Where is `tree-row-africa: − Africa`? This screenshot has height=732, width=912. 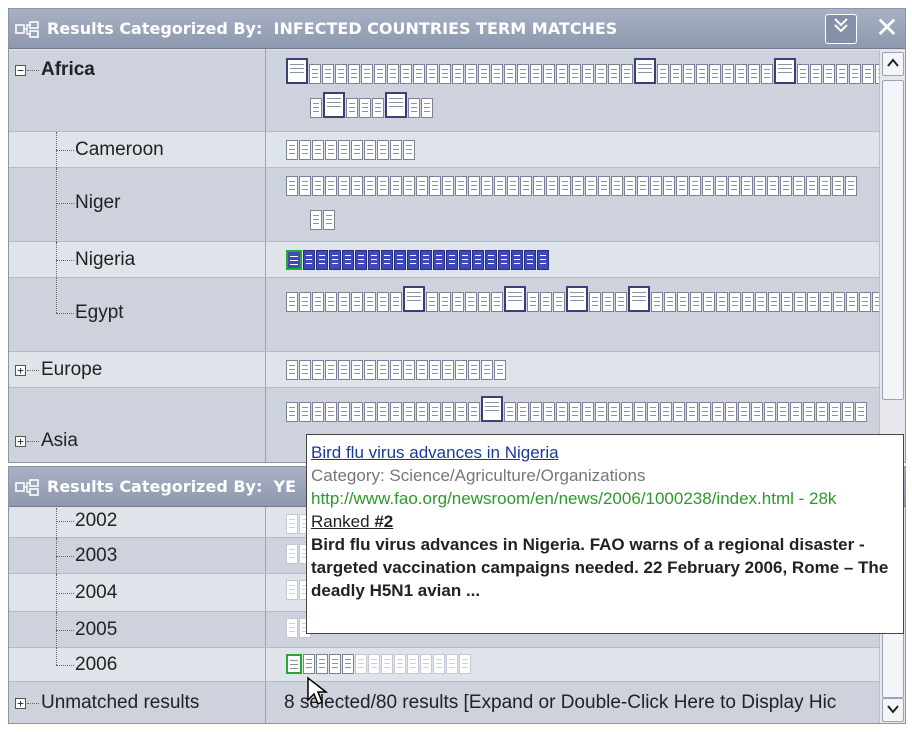
tree-row-africa: − Africa is located at coordinates (448, 91).